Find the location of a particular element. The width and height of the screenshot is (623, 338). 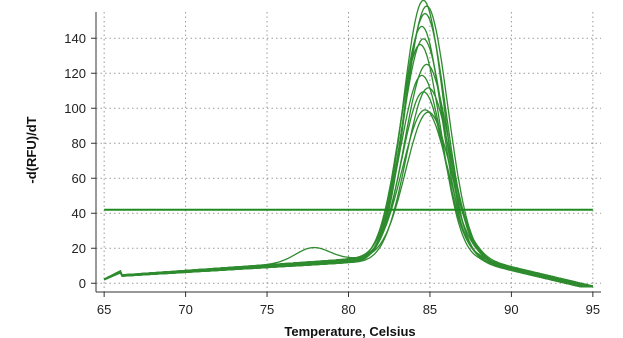

x-axis-title: Temperature, Celsius is located at coordinates (349, 331).